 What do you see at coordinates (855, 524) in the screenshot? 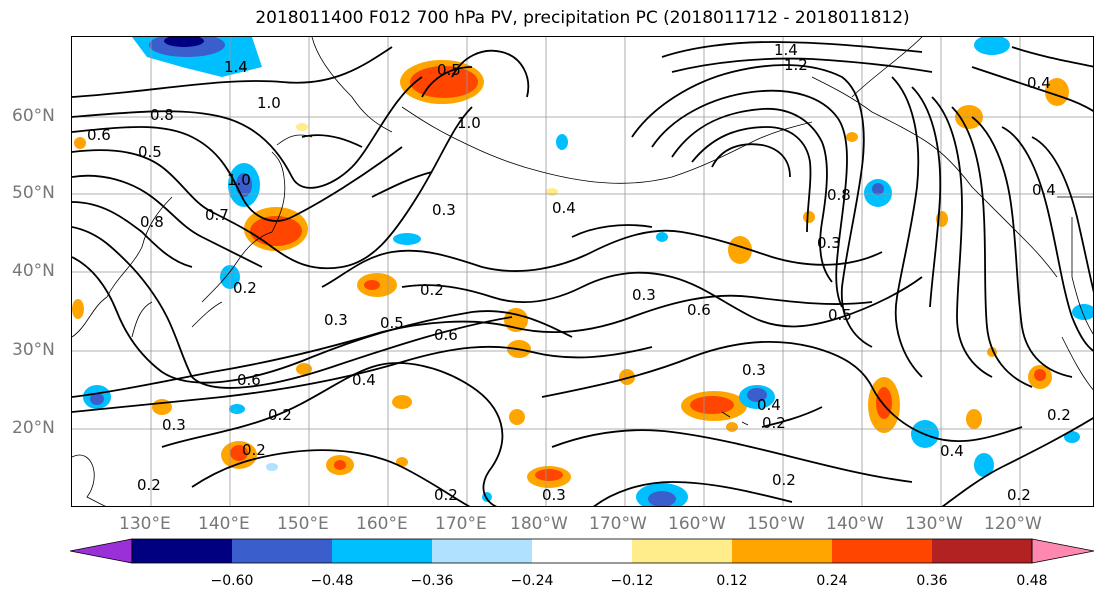
I see `lon-label-140w: 140°W` at bounding box center [855, 524].